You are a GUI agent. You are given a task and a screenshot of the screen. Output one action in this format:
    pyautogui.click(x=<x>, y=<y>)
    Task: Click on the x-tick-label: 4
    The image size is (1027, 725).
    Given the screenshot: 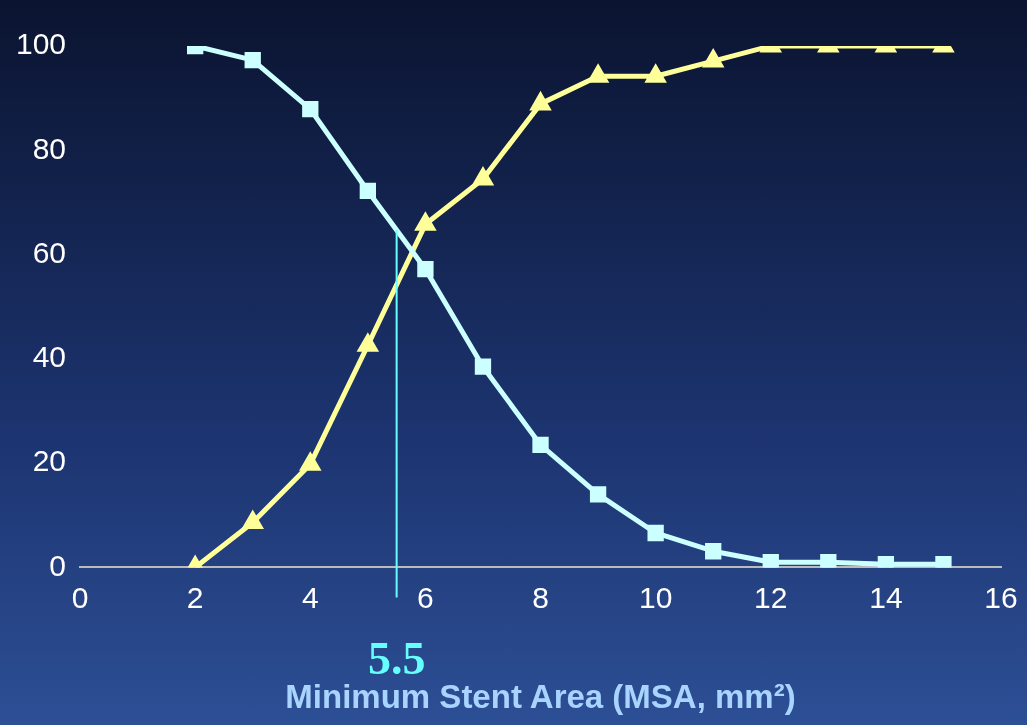 What is the action you would take?
    pyautogui.click(x=310, y=597)
    